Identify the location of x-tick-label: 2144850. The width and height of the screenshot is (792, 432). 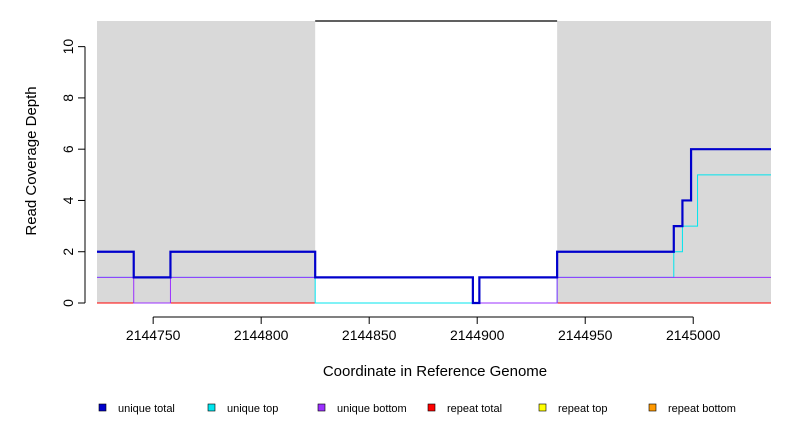
(369, 335).